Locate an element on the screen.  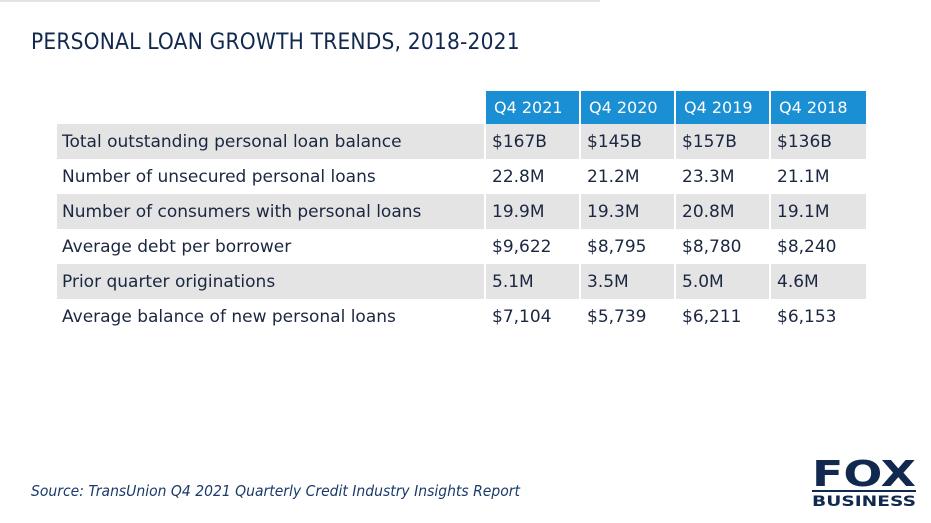
table-cell: $7,104 is located at coordinates (533, 316).